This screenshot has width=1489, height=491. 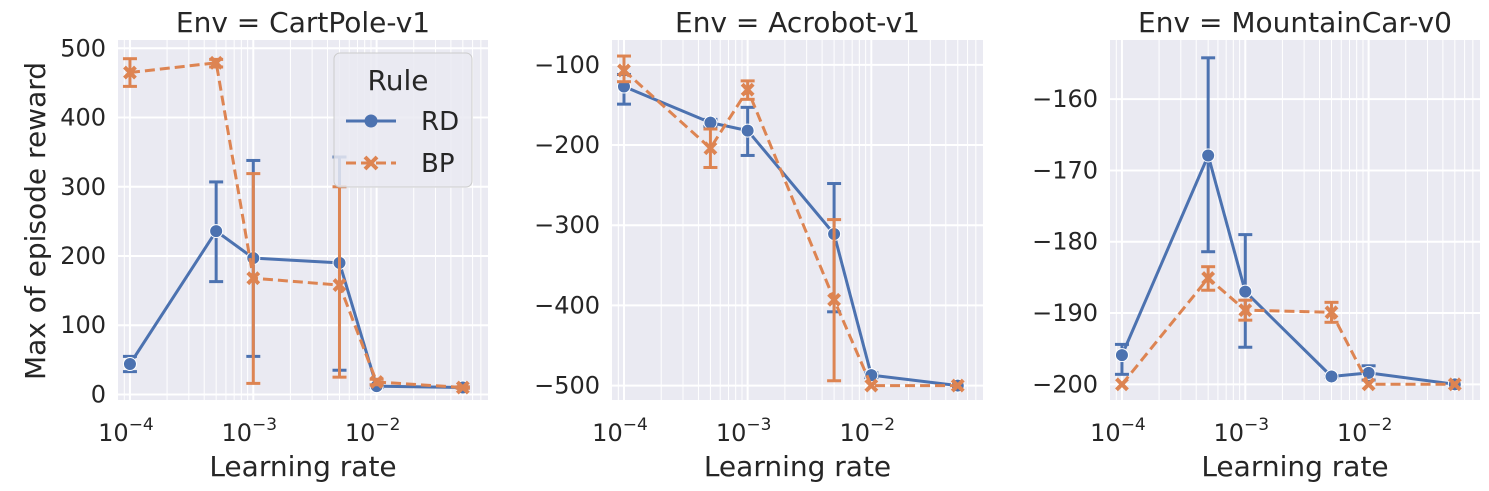 What do you see at coordinates (1065, 99) in the screenshot?
I see `y-tick-label: −160` at bounding box center [1065, 99].